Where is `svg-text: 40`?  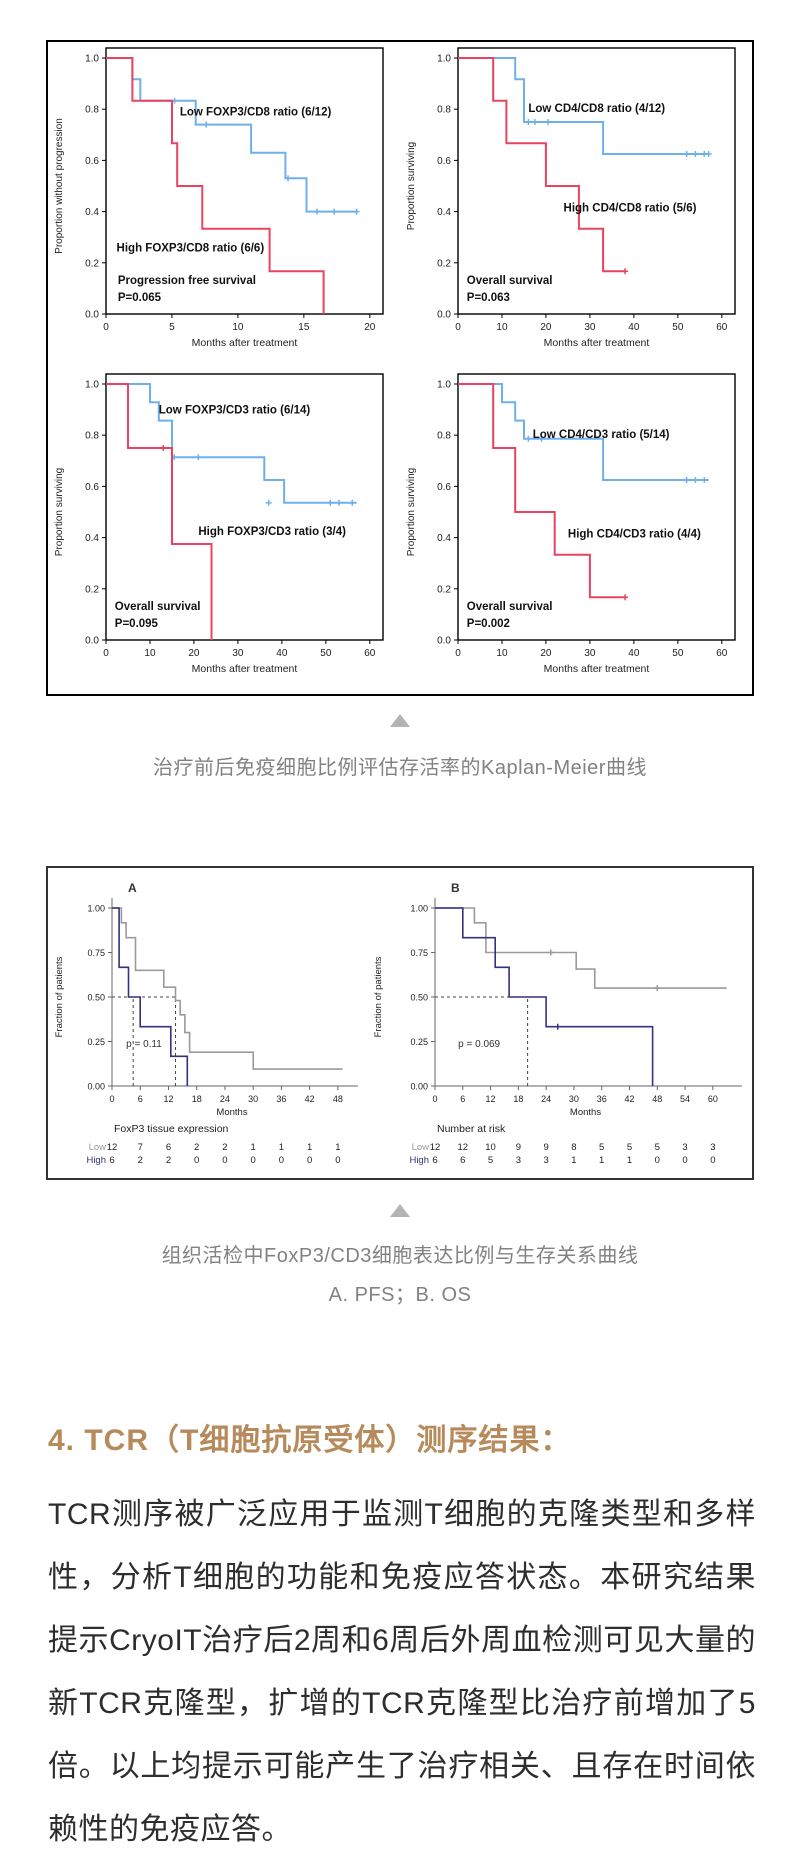
svg-text: 40 is located at coordinates (634, 327).